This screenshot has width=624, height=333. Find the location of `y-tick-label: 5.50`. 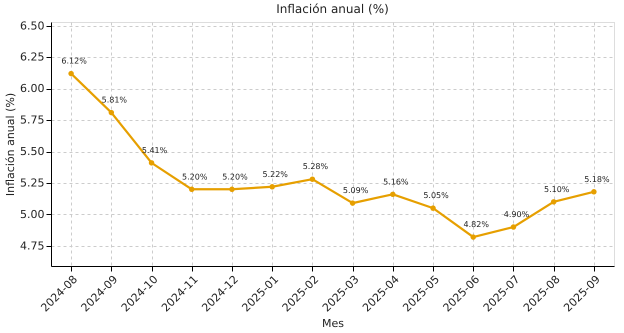

y-tick-label: 5.50 is located at coordinates (32, 151).